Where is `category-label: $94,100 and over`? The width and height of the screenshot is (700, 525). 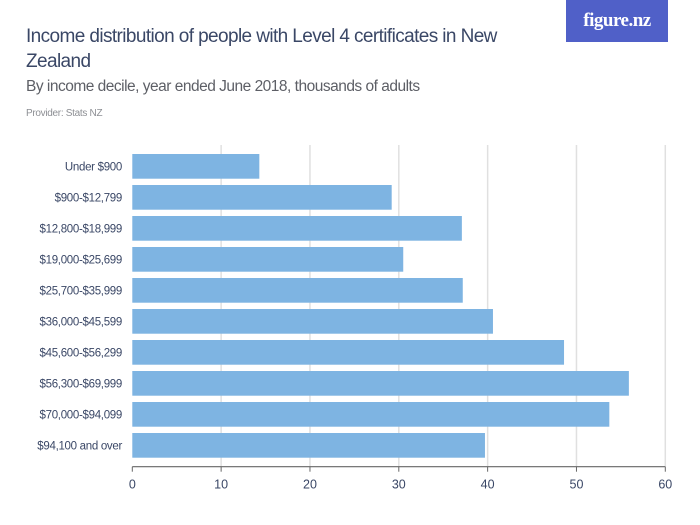
category-label: $94,100 and over is located at coordinates (79, 447).